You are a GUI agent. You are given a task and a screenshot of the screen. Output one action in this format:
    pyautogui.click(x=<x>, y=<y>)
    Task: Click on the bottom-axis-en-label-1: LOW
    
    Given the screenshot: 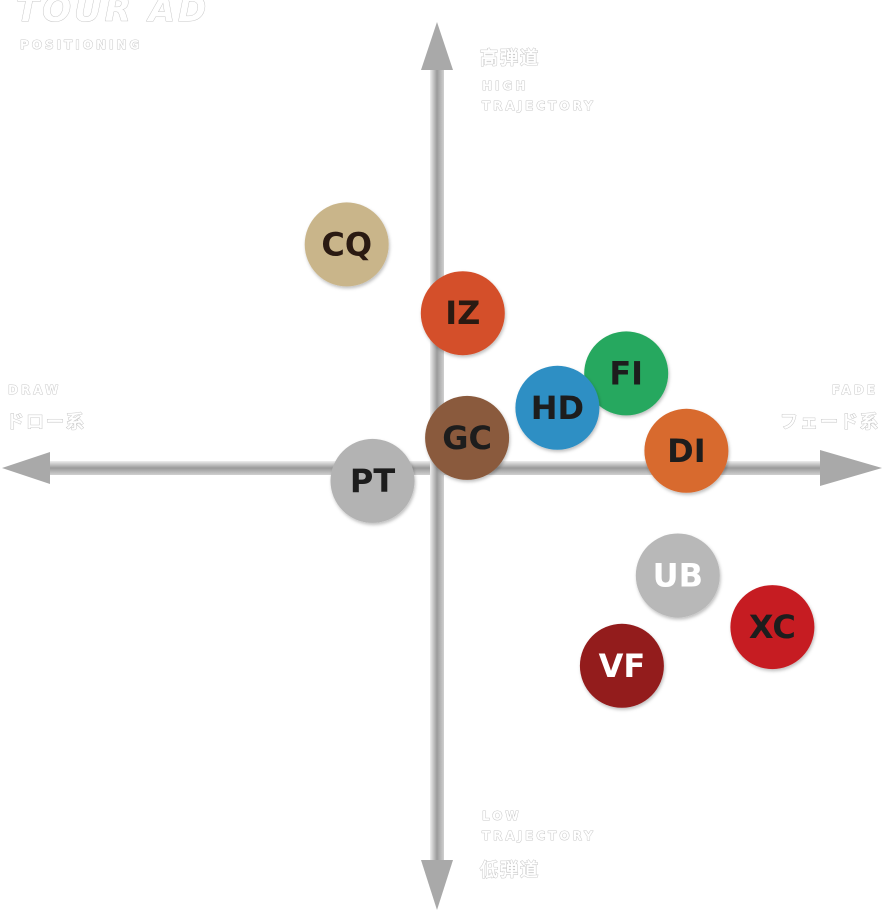 What is the action you would take?
    pyautogui.click(x=502, y=816)
    